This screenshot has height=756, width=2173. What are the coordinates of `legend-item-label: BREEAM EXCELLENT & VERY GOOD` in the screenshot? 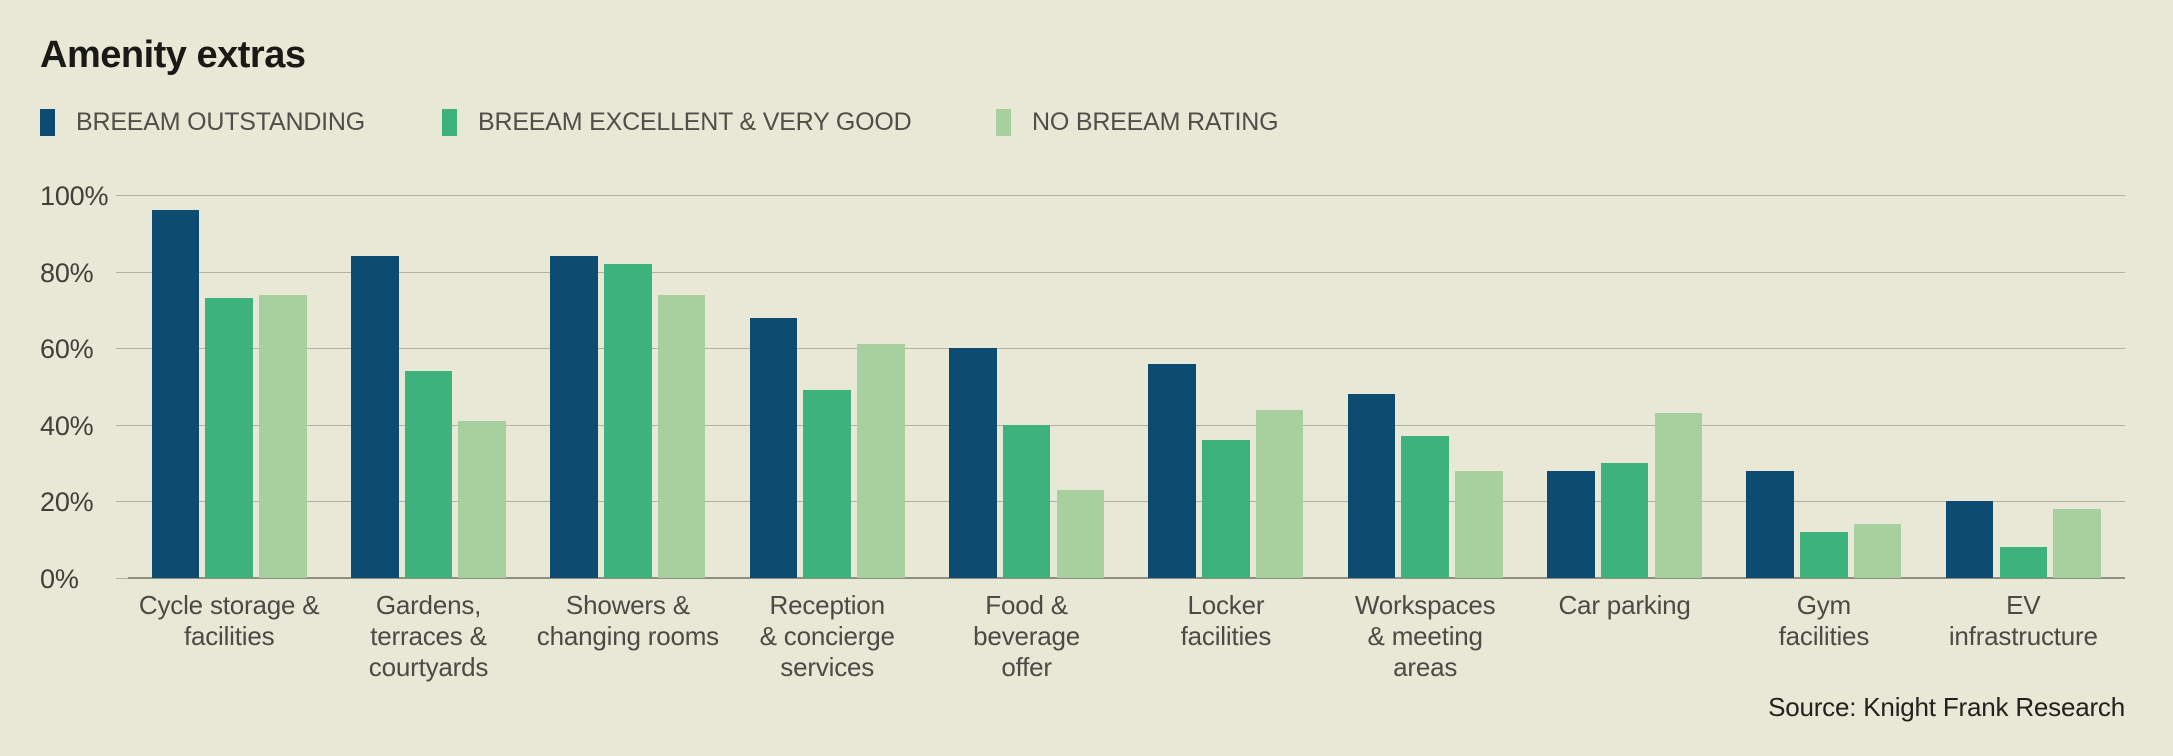 It's located at (695, 122).